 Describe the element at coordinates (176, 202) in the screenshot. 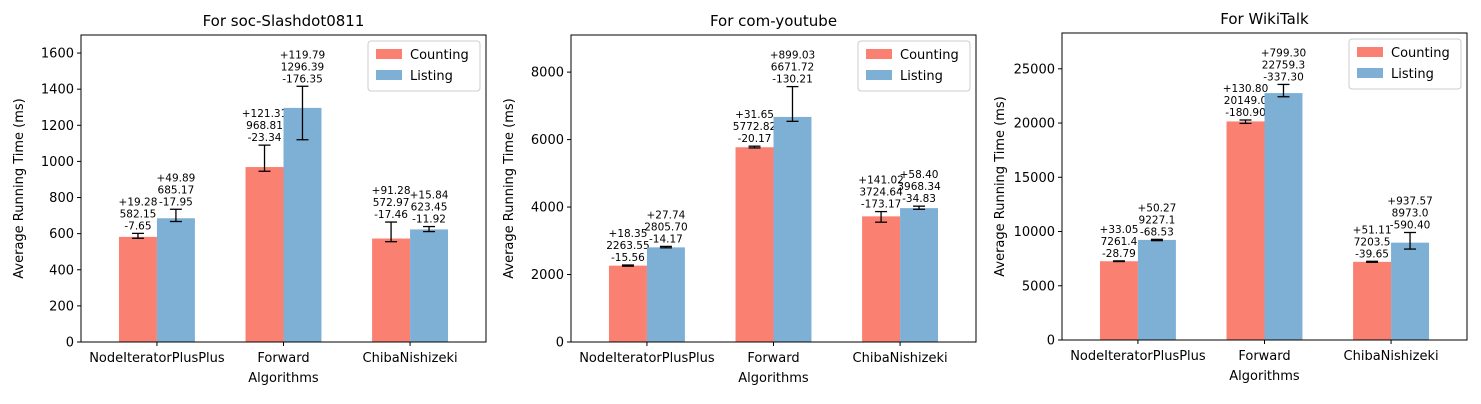

I see `minus-error-label: -17.95` at that location.